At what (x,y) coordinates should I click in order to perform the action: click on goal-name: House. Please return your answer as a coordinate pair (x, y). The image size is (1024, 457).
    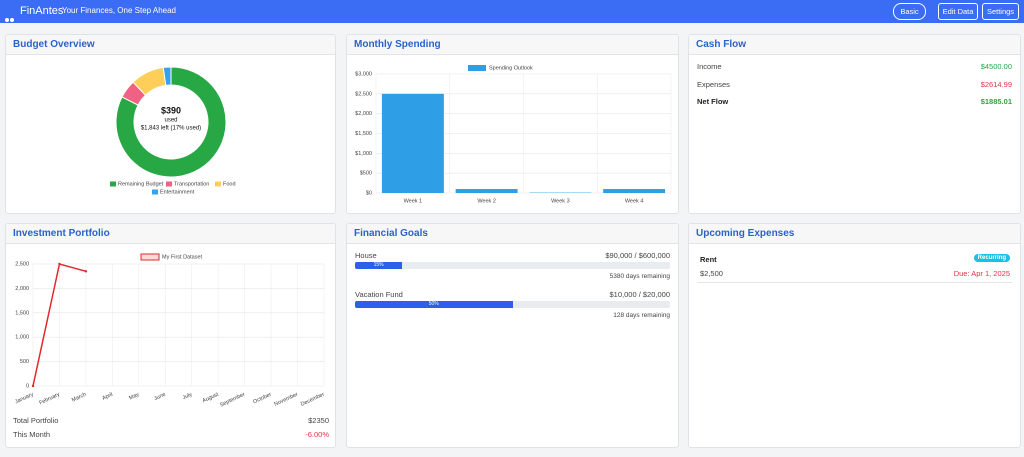
    Looking at the image, I should click on (366, 255).